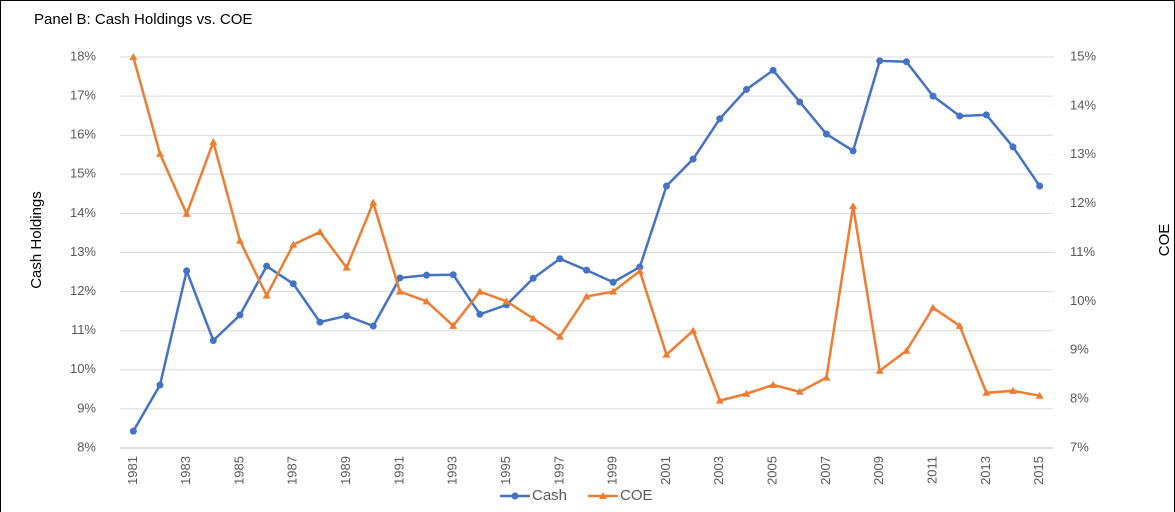 The image size is (1175, 512). Describe the element at coordinates (452, 470) in the screenshot. I see `x-tick-label: 1993` at that location.